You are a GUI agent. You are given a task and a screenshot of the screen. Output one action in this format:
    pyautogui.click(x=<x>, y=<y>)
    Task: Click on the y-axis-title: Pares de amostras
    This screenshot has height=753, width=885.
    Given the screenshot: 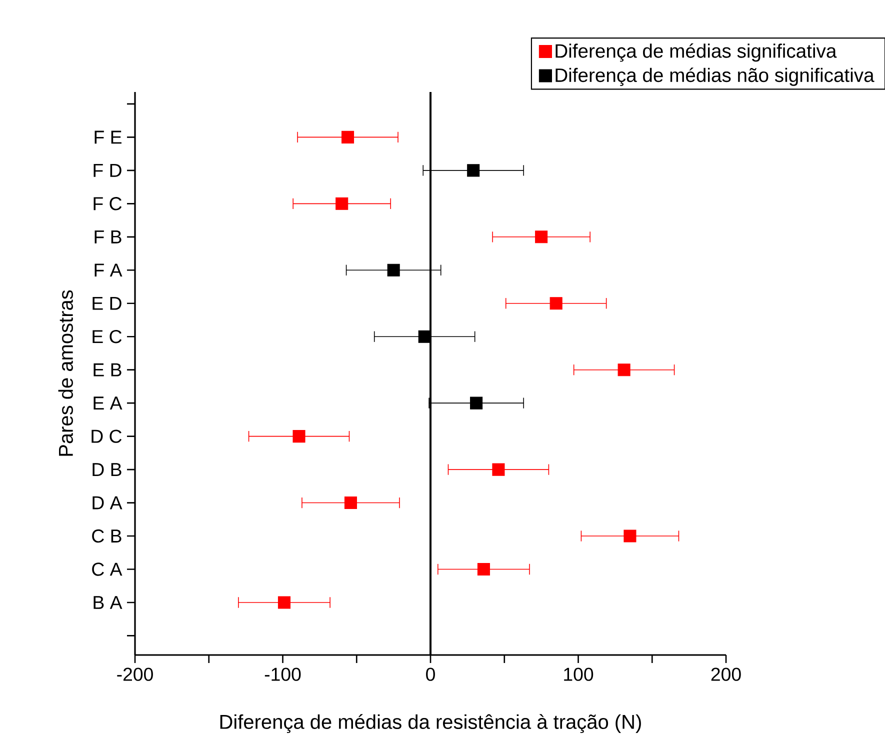 What is the action you would take?
    pyautogui.click(x=65, y=373)
    